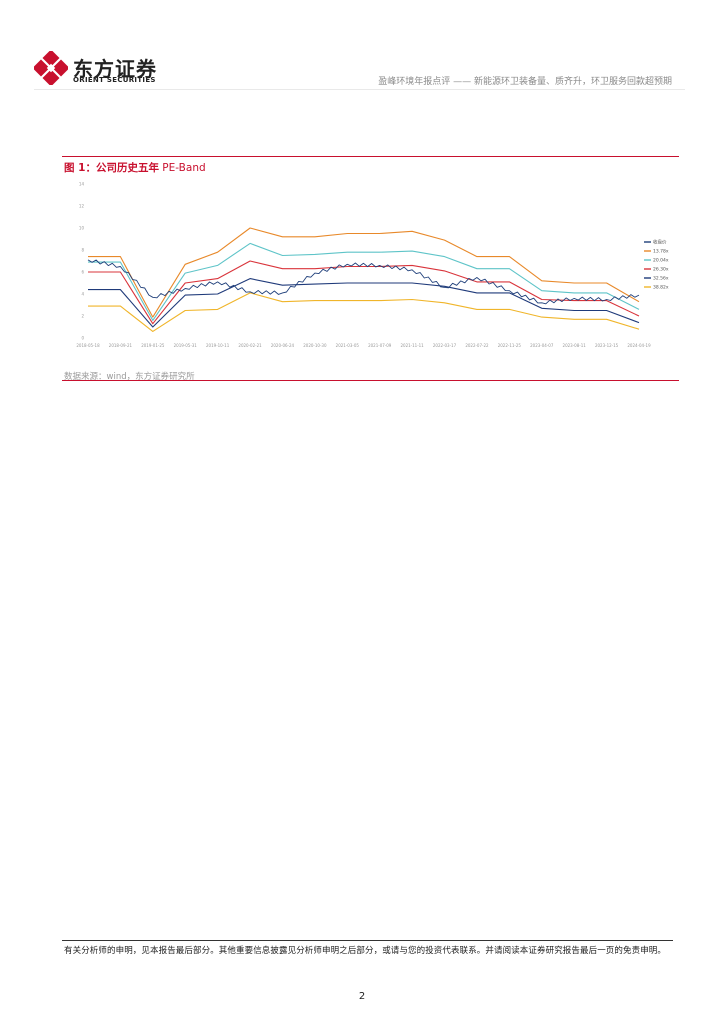 This screenshot has height=1024, width=724. Describe the element at coordinates (121, 345) in the screenshot. I see `x-tick-label: 2018-09-21` at that location.